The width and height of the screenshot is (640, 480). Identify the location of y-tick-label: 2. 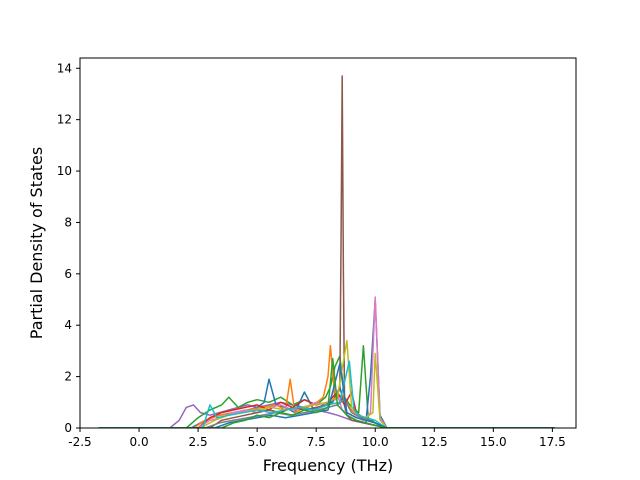
(68, 377).